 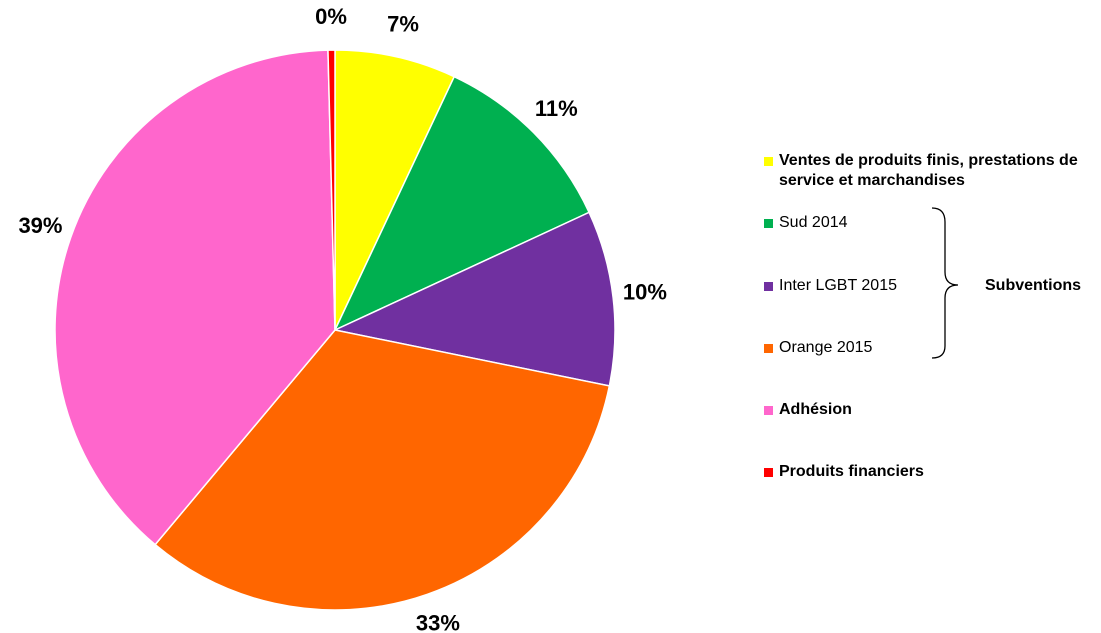 I want to click on data-label: 33%, so click(x=438, y=621).